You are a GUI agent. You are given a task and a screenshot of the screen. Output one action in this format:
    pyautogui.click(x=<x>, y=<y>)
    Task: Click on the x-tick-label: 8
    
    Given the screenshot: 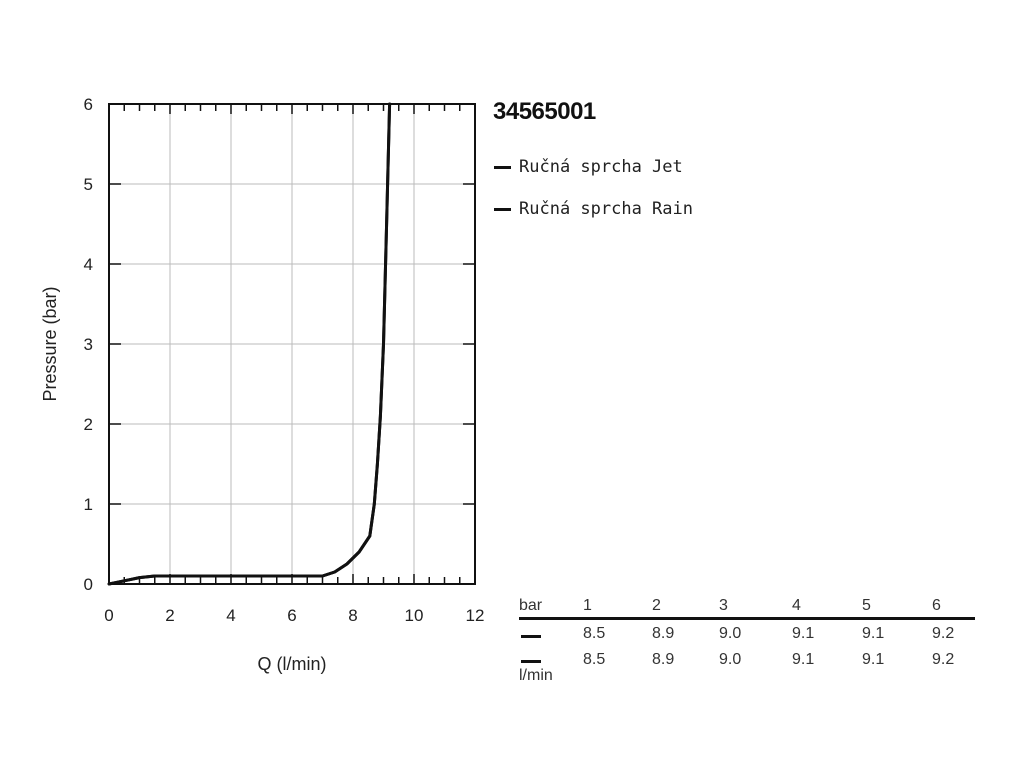 What is the action you would take?
    pyautogui.click(x=352, y=615)
    